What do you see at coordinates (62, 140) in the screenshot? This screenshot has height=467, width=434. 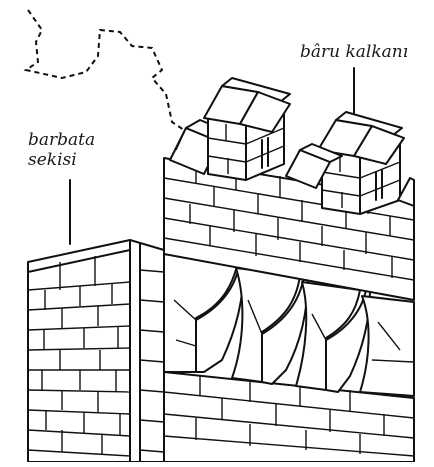 I see `label-barbata-line1: barbata` at bounding box center [62, 140].